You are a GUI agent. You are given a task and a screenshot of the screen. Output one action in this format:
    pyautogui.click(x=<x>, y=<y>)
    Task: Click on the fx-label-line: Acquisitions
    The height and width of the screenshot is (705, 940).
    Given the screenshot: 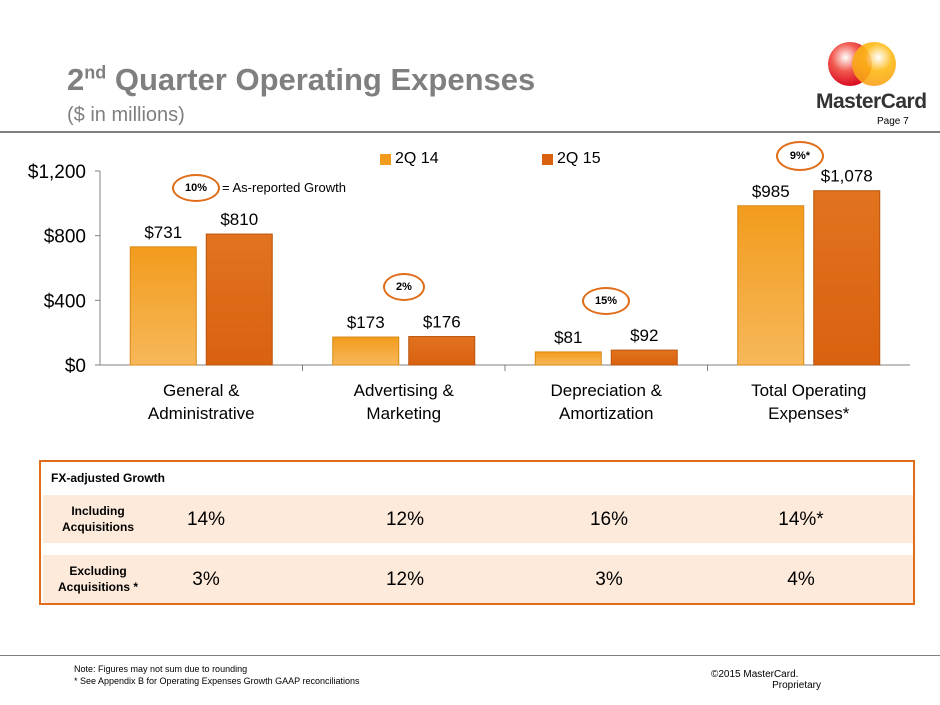 What is the action you would take?
    pyautogui.click(x=97, y=527)
    